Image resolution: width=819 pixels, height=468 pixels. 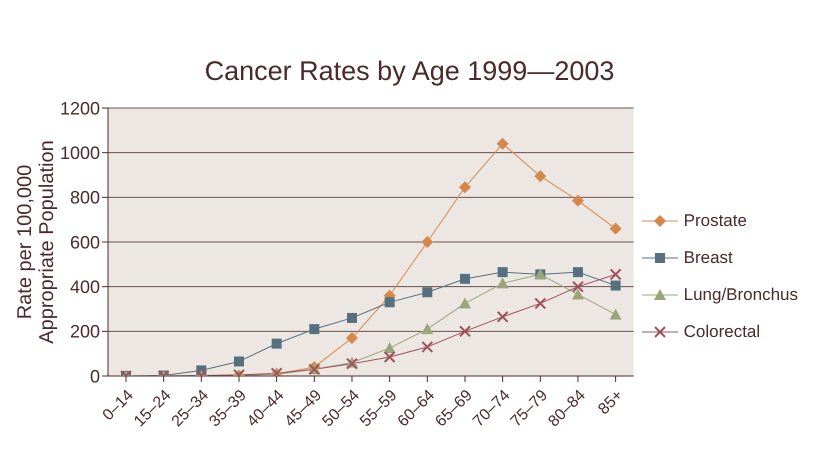 I want to click on legend-label: Prostate, so click(x=715, y=220).